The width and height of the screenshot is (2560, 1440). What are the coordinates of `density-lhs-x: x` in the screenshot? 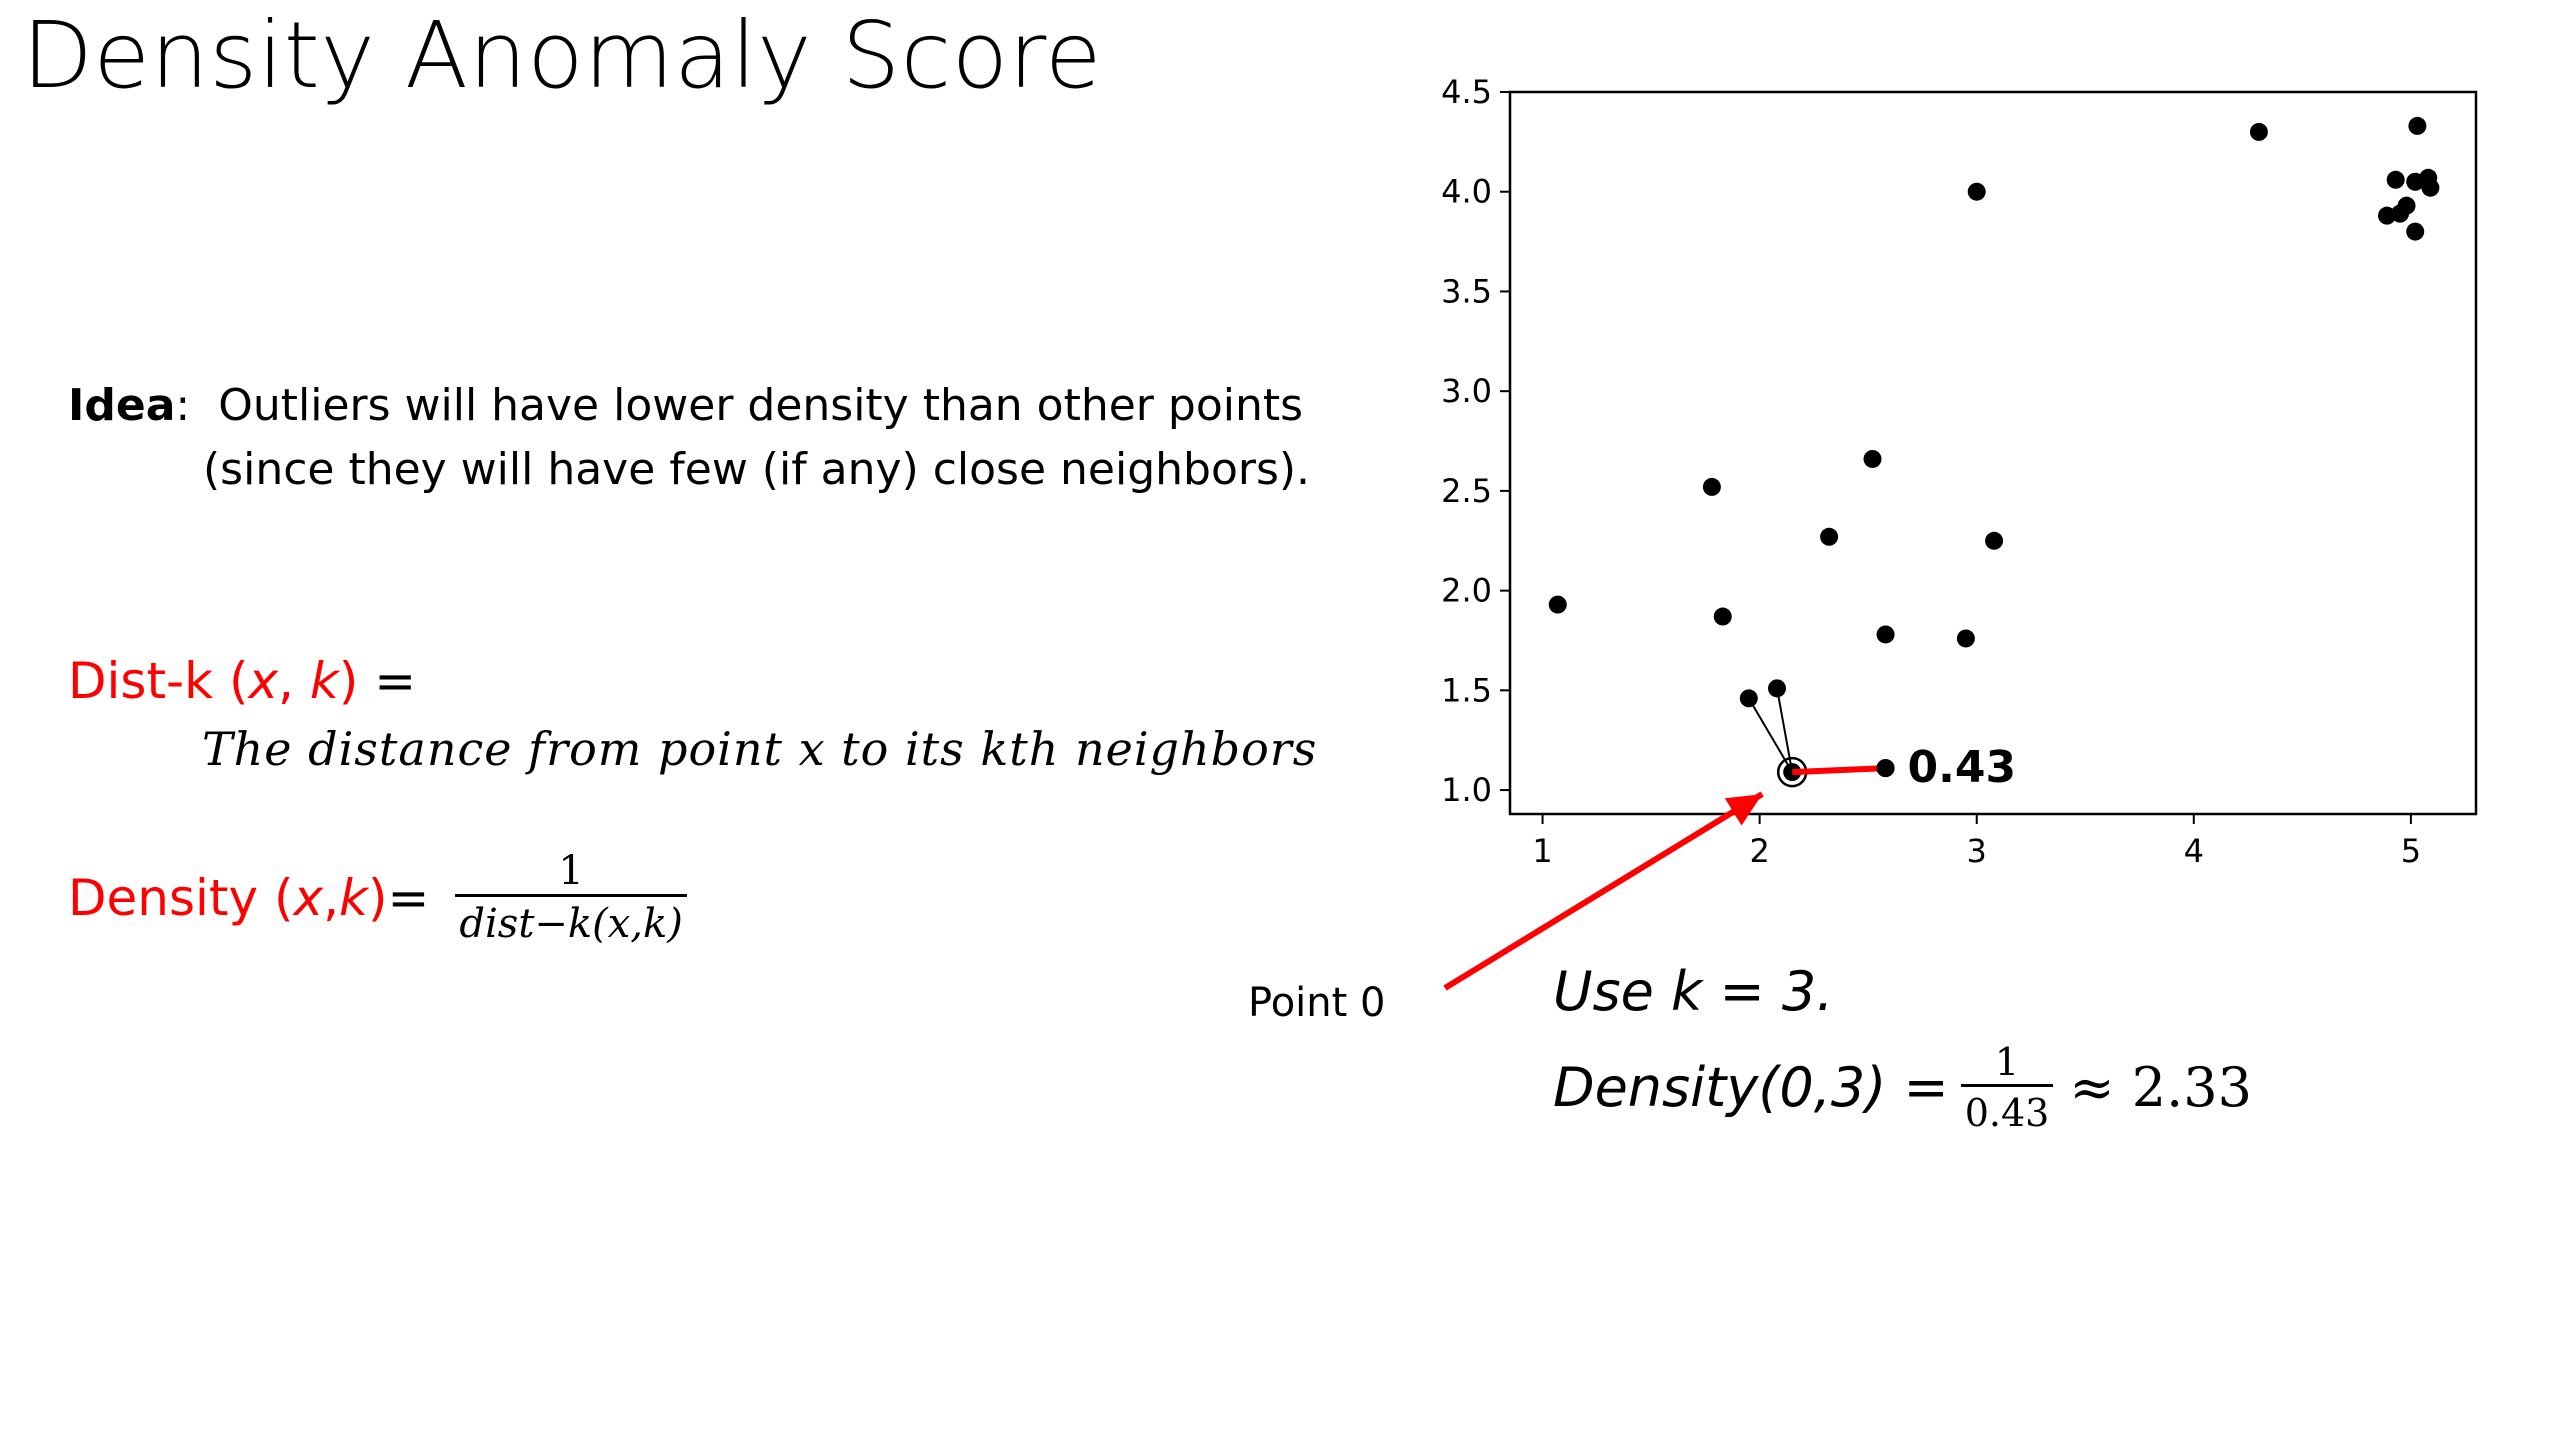 It's located at (308, 897).